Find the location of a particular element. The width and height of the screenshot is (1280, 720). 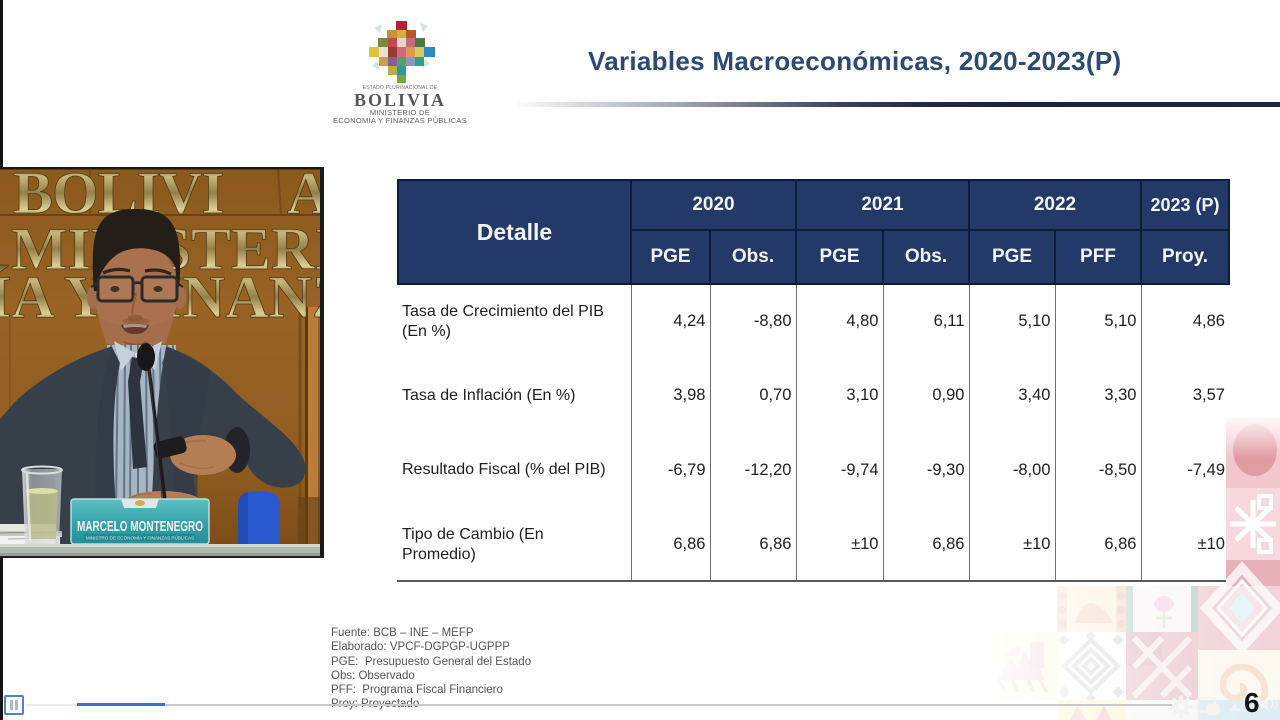

svg-text: BOLIVI is located at coordinates (118, 196).